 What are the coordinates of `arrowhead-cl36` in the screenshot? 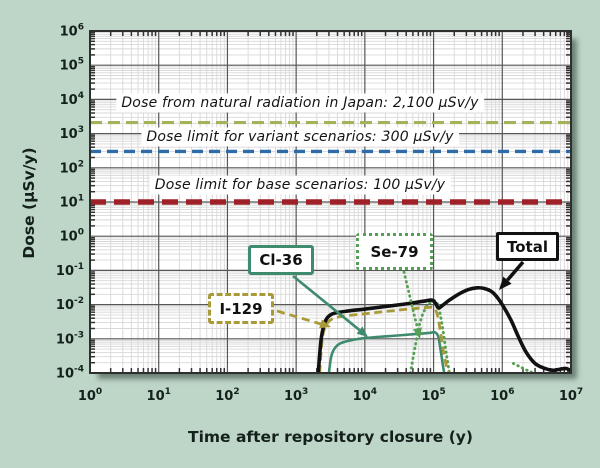 It's located at (362, 331).